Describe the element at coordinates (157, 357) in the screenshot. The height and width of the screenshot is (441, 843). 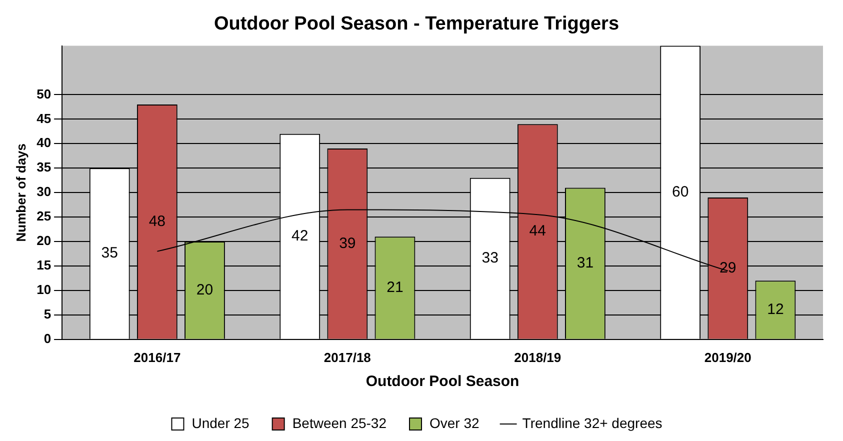
I see `x-tick-label: 2016/17` at that location.